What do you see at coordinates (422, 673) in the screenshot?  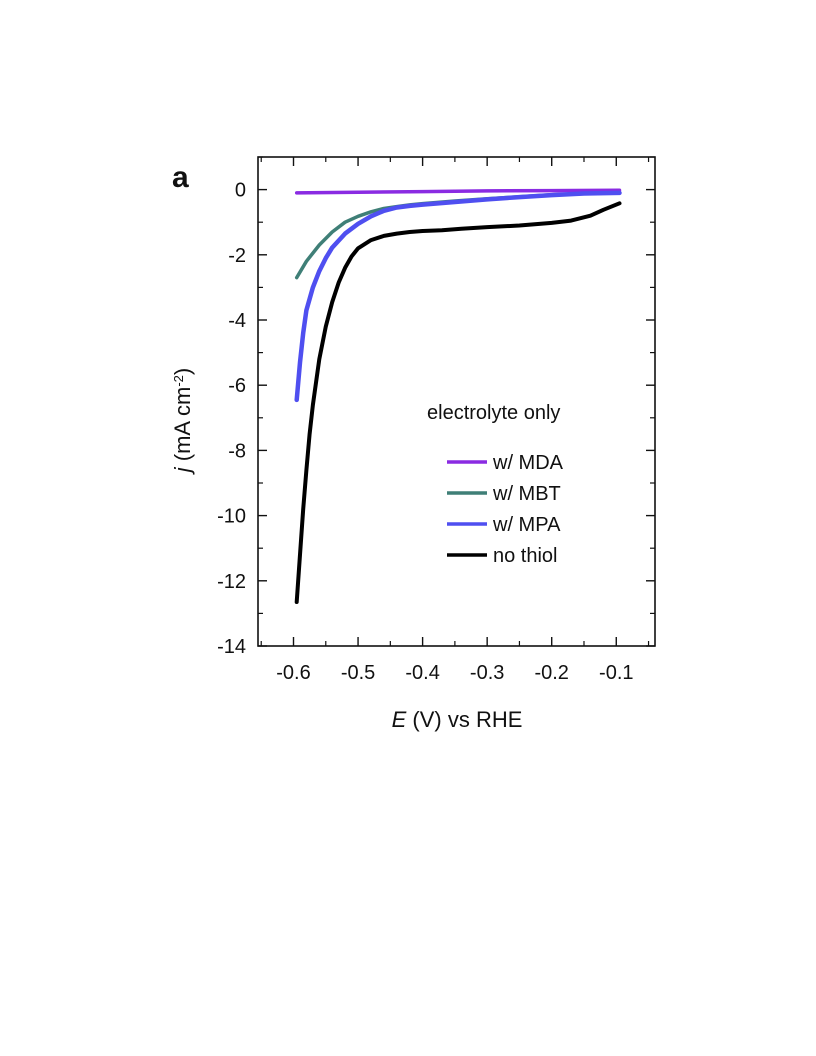 I see `x-tick-label: -0.4` at bounding box center [422, 673].